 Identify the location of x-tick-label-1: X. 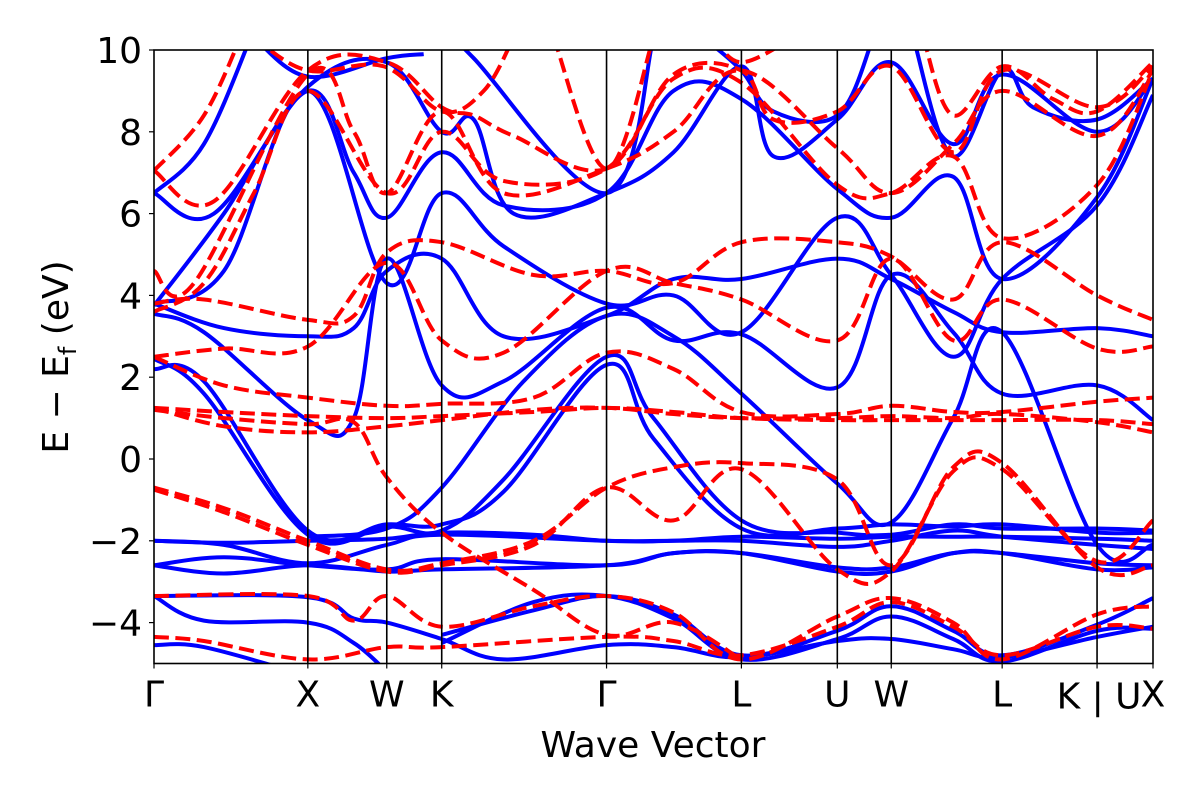
(308, 695).